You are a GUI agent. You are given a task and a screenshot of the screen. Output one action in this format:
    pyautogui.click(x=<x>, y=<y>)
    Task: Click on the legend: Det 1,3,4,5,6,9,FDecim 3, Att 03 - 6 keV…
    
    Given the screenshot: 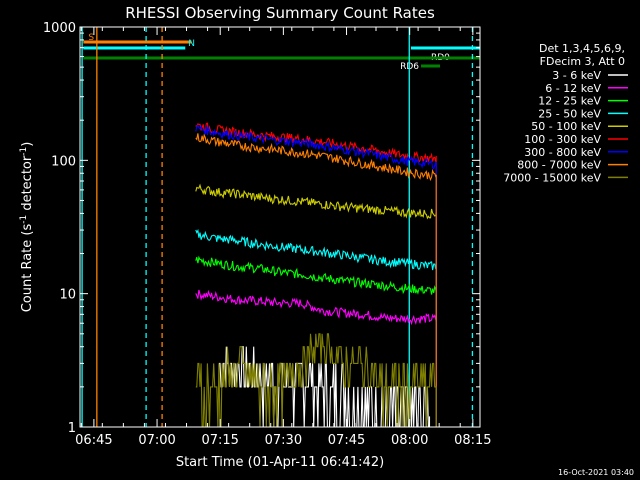 What is the action you would take?
    pyautogui.click(x=565, y=113)
    